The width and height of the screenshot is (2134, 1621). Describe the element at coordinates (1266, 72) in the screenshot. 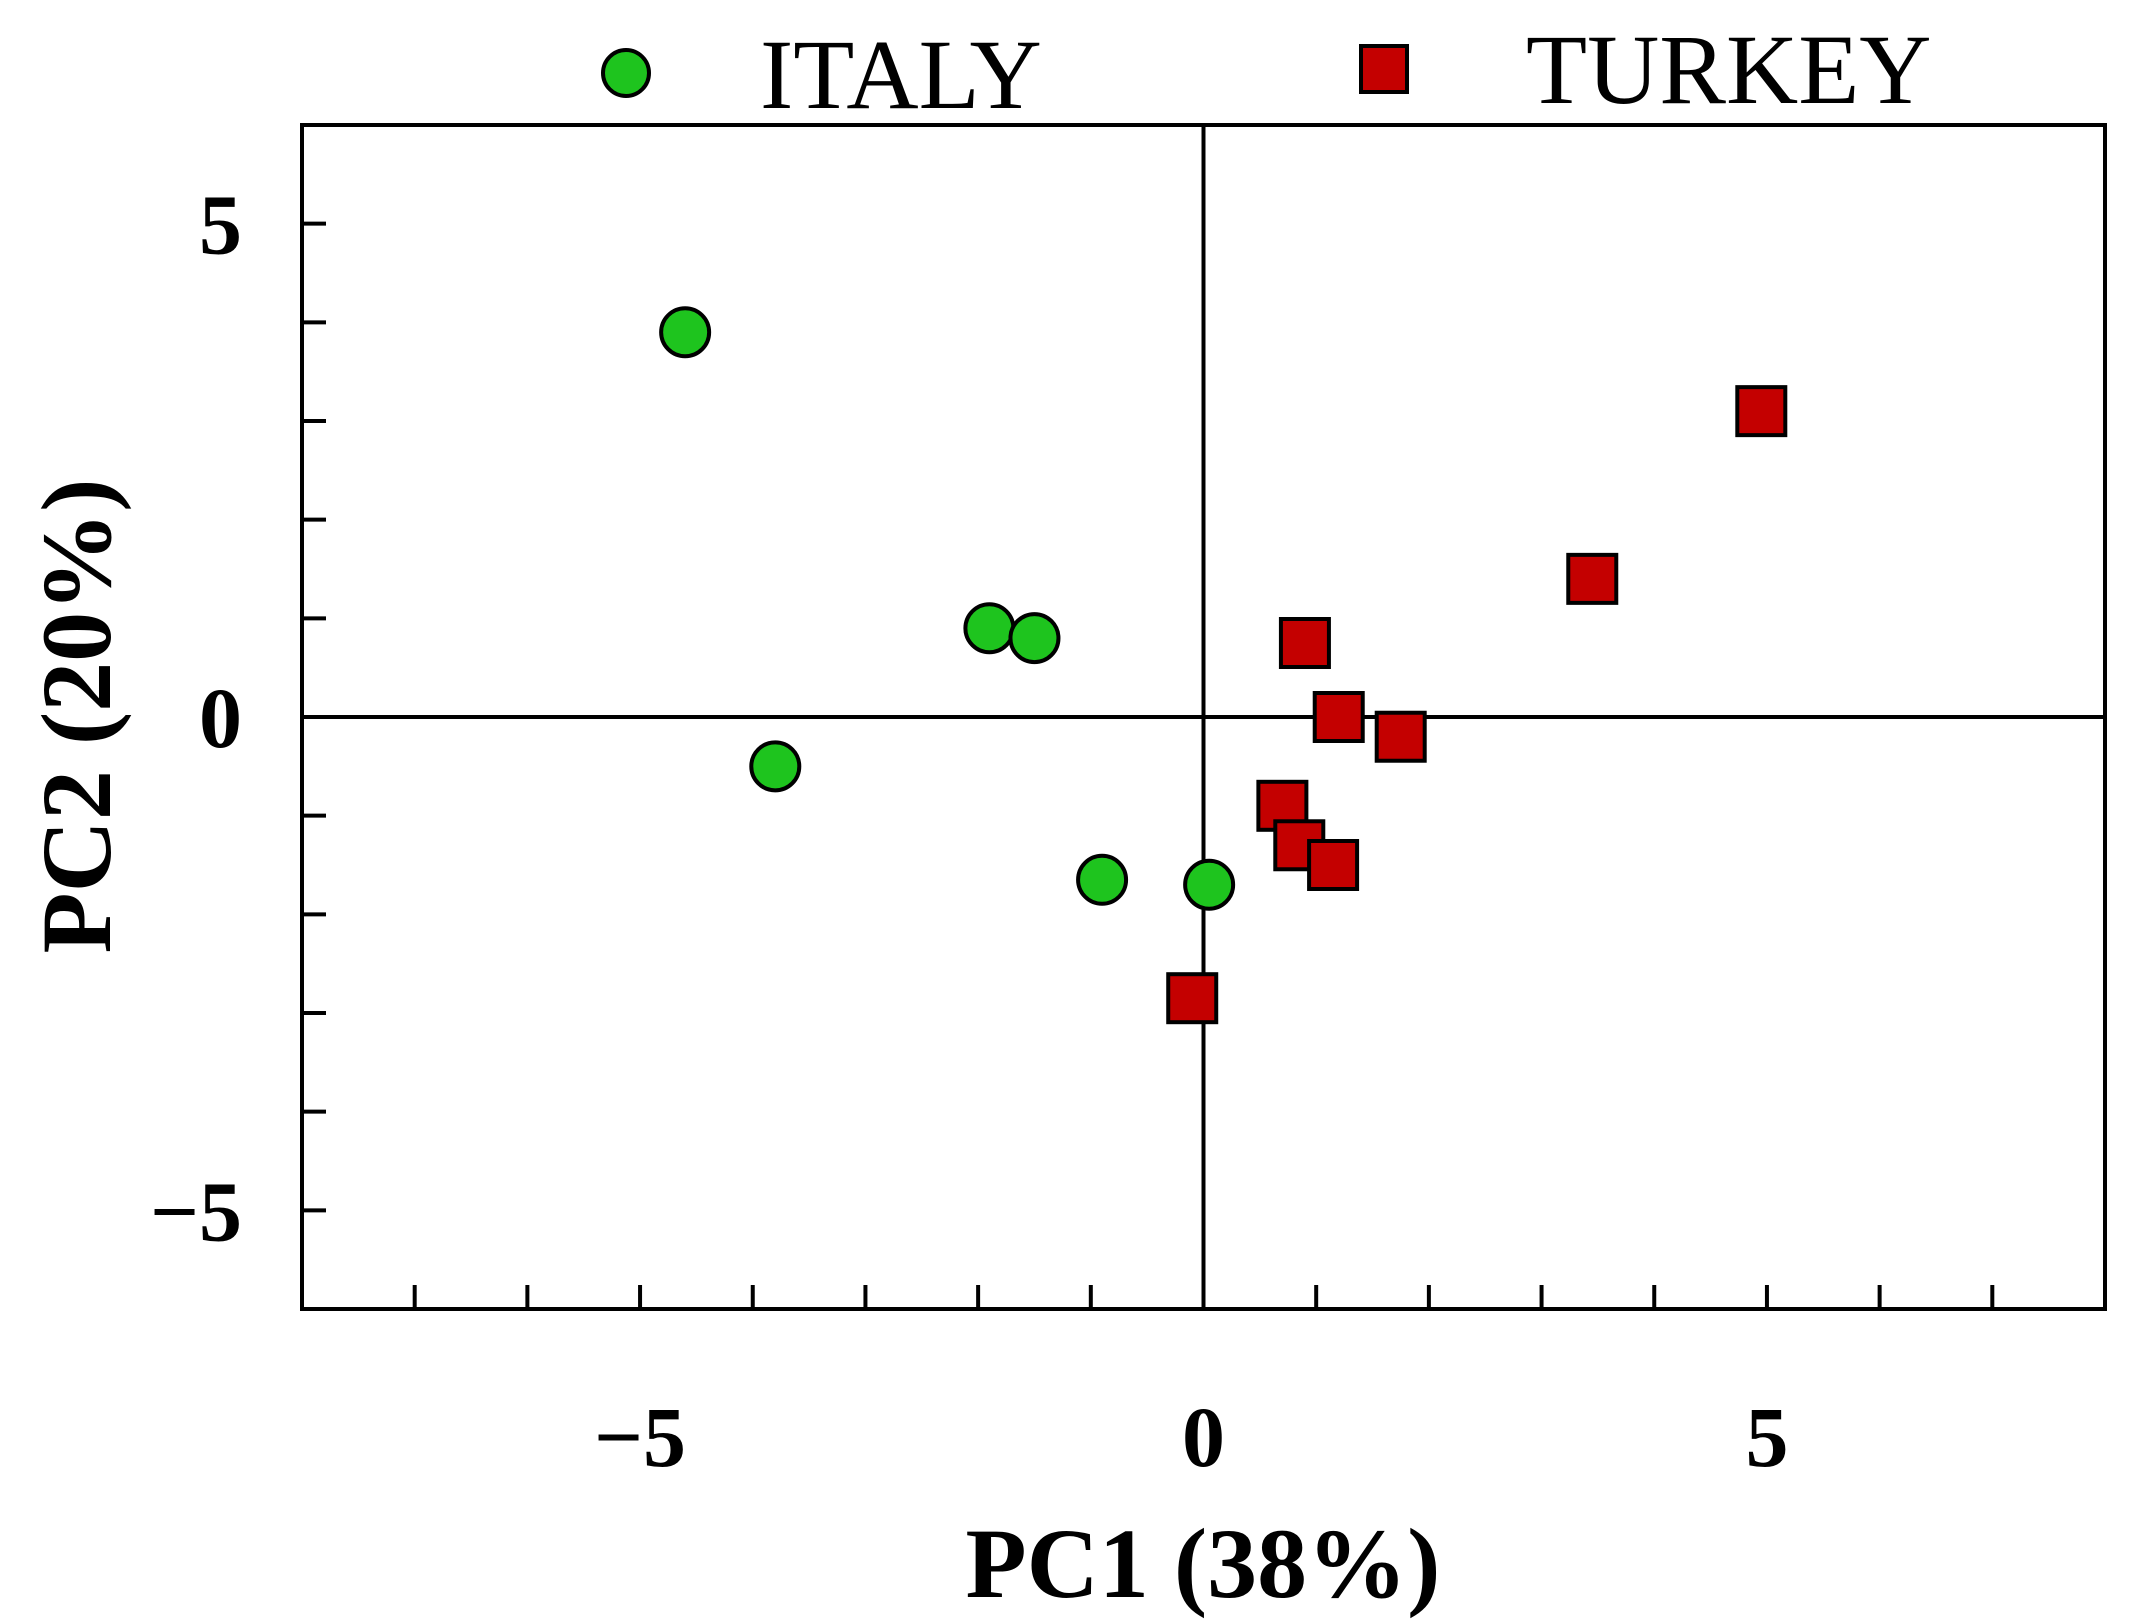

I see `legend: ITALY TURKEY` at that location.